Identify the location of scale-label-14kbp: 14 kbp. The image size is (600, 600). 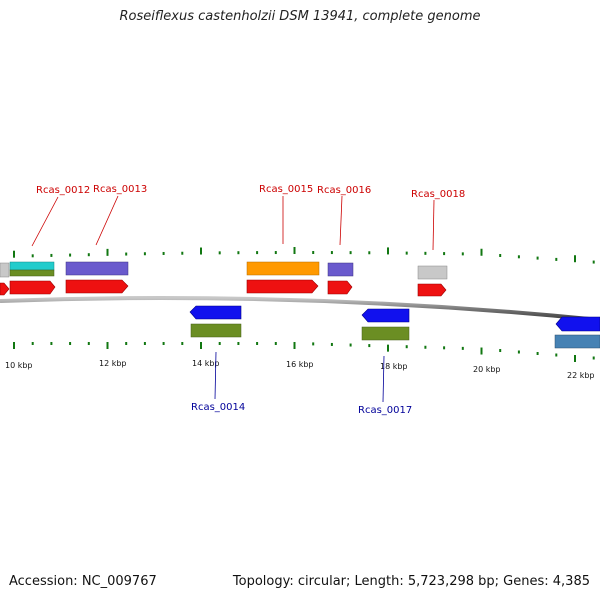
(206, 363).